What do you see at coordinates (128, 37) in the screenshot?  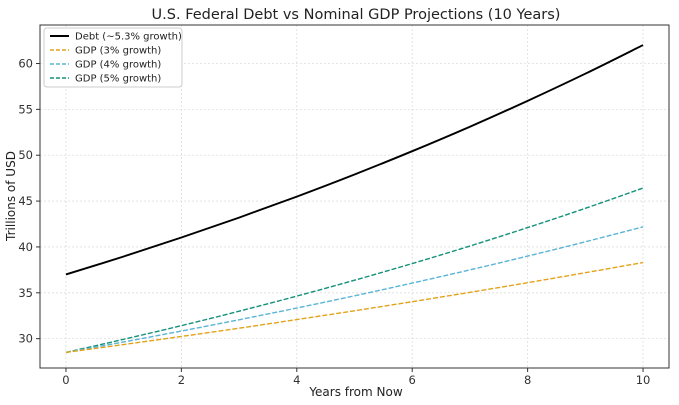 I see `legend-label: Debt (~5.3% growth)` at bounding box center [128, 37].